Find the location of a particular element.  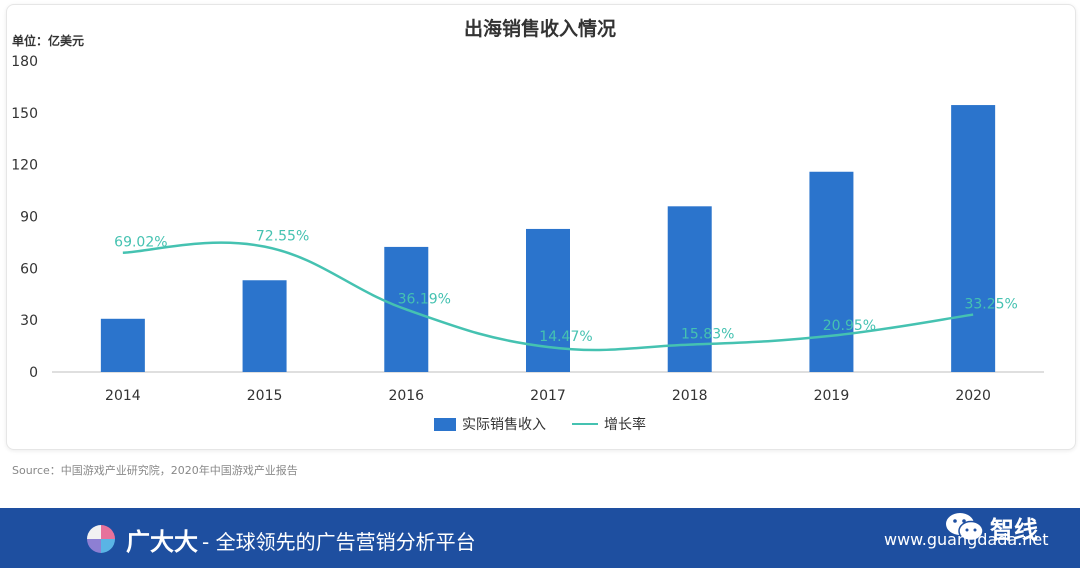

brand-pie-icon is located at coordinates (101, 539).